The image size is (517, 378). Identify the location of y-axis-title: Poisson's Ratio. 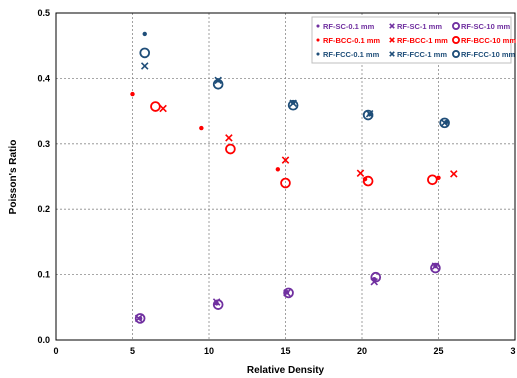
(13, 177).